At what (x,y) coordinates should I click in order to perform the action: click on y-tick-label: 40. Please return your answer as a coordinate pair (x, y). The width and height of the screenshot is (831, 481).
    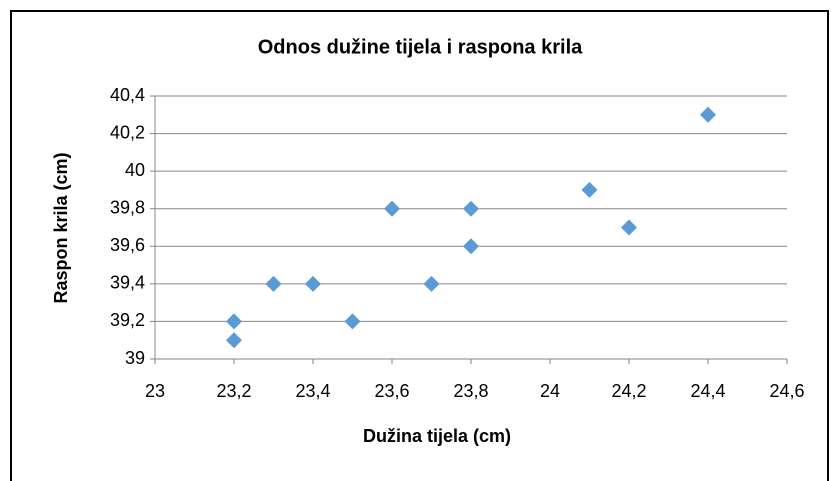
    Looking at the image, I should click on (135, 170).